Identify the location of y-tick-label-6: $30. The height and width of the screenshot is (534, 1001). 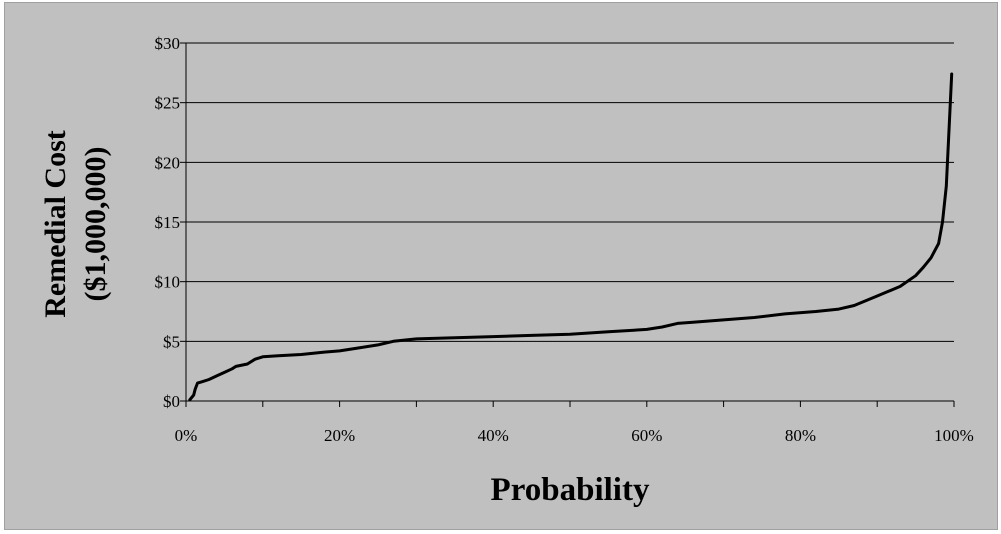
(168, 43).